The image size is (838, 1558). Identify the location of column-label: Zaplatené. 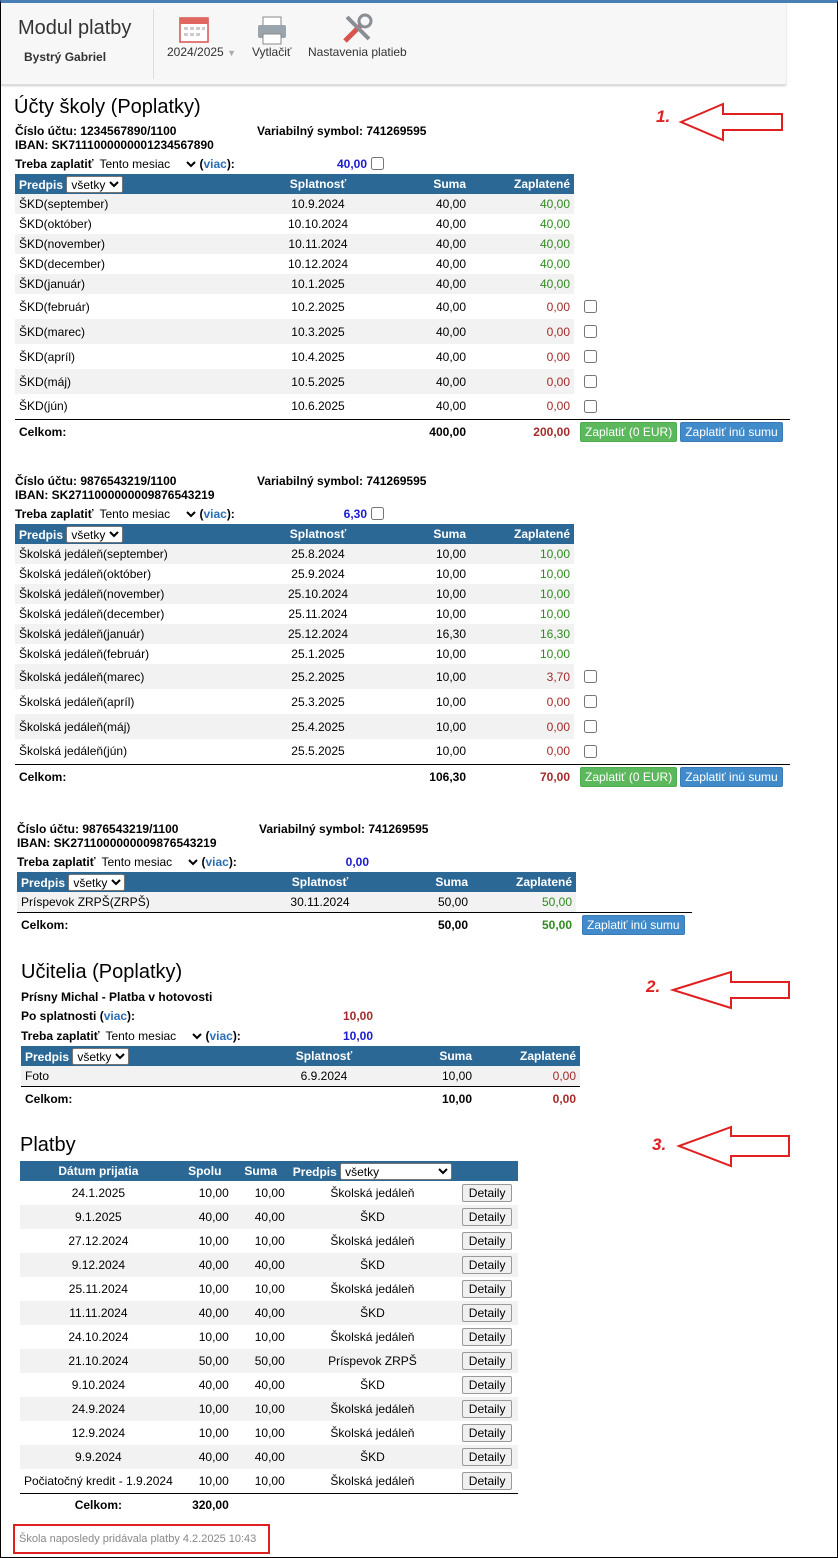
(547, 1056).